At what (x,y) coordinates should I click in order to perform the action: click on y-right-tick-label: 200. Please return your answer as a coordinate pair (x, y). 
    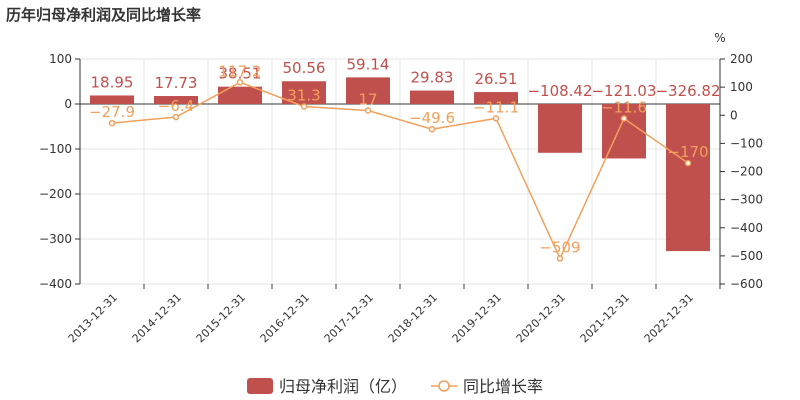
    Looking at the image, I should click on (741, 59).